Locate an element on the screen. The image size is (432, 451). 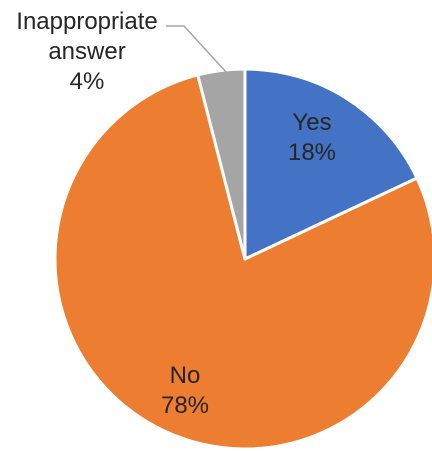
slice-value-label: 4% is located at coordinates (87, 81).